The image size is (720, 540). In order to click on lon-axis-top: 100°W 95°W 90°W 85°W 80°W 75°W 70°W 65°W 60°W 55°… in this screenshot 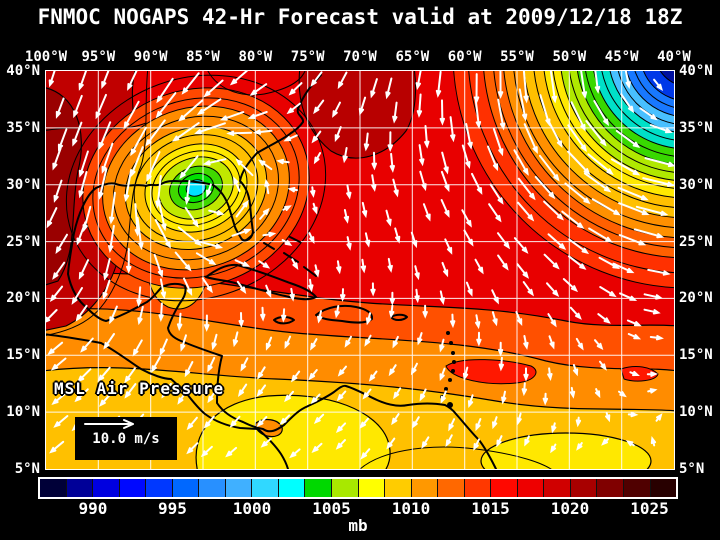, I will do `click(360, 58)`.